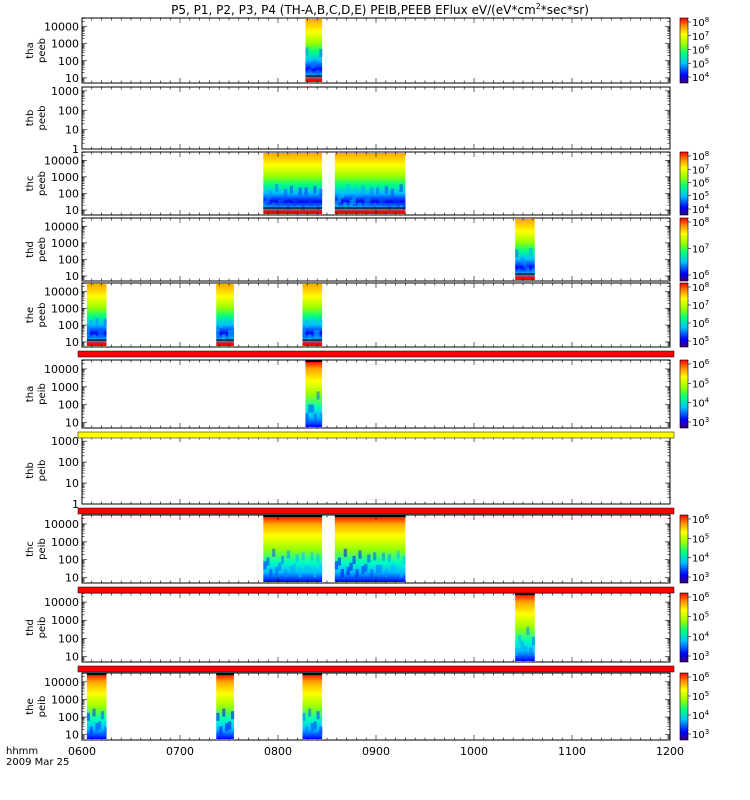 Image resolution: width=750 pixels, height=800 pixels. I want to click on colorbar, so click(684, 627).